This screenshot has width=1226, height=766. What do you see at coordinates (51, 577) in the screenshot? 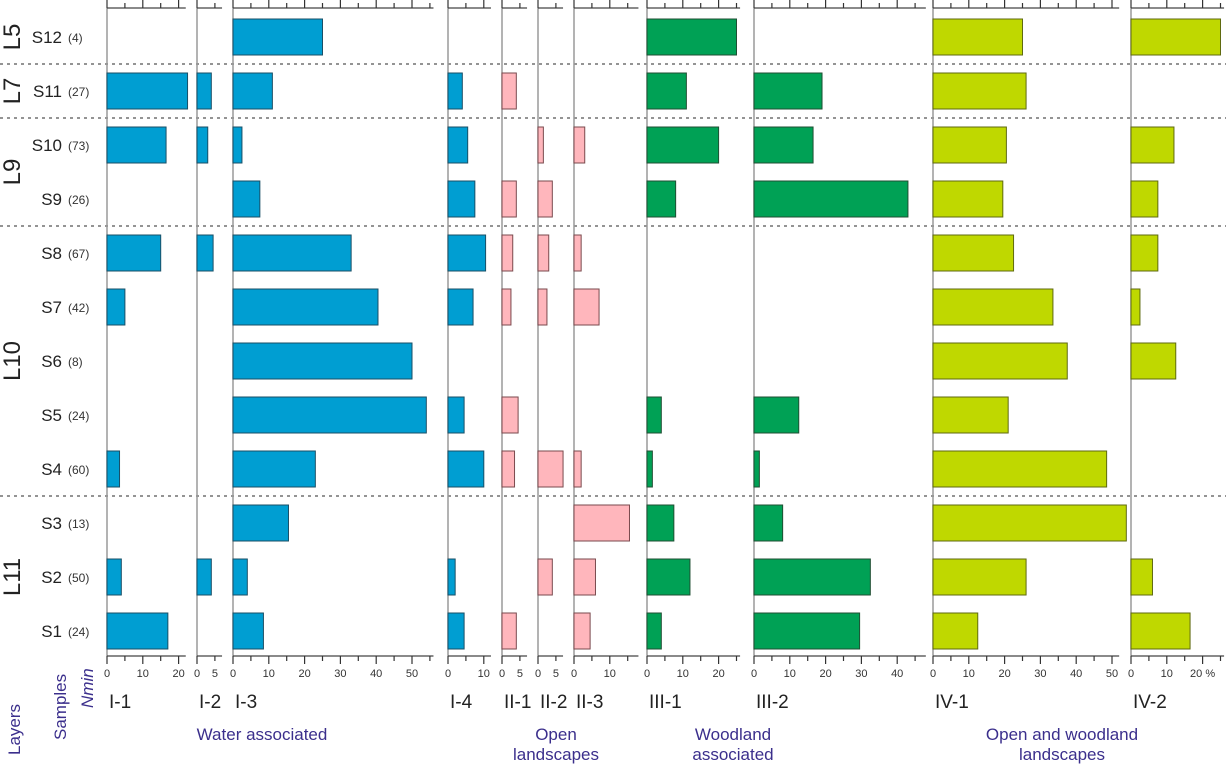
I see `sample-label: S2` at bounding box center [51, 577].